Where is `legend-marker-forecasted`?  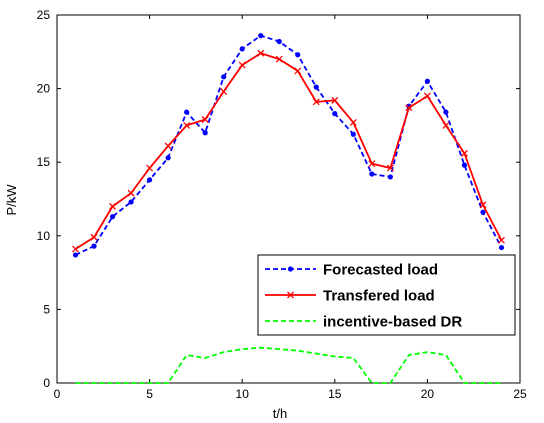
legend-marker-forecasted is located at coordinates (290, 269).